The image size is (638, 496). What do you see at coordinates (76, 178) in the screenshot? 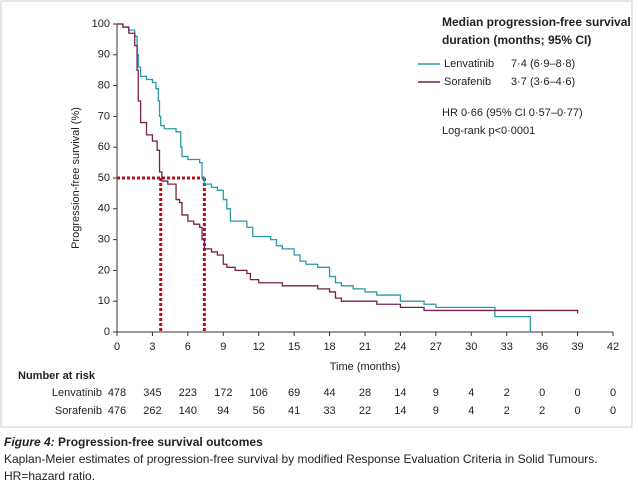
I see `y-axis-label: Progression-free survival (%)` at bounding box center [76, 178].